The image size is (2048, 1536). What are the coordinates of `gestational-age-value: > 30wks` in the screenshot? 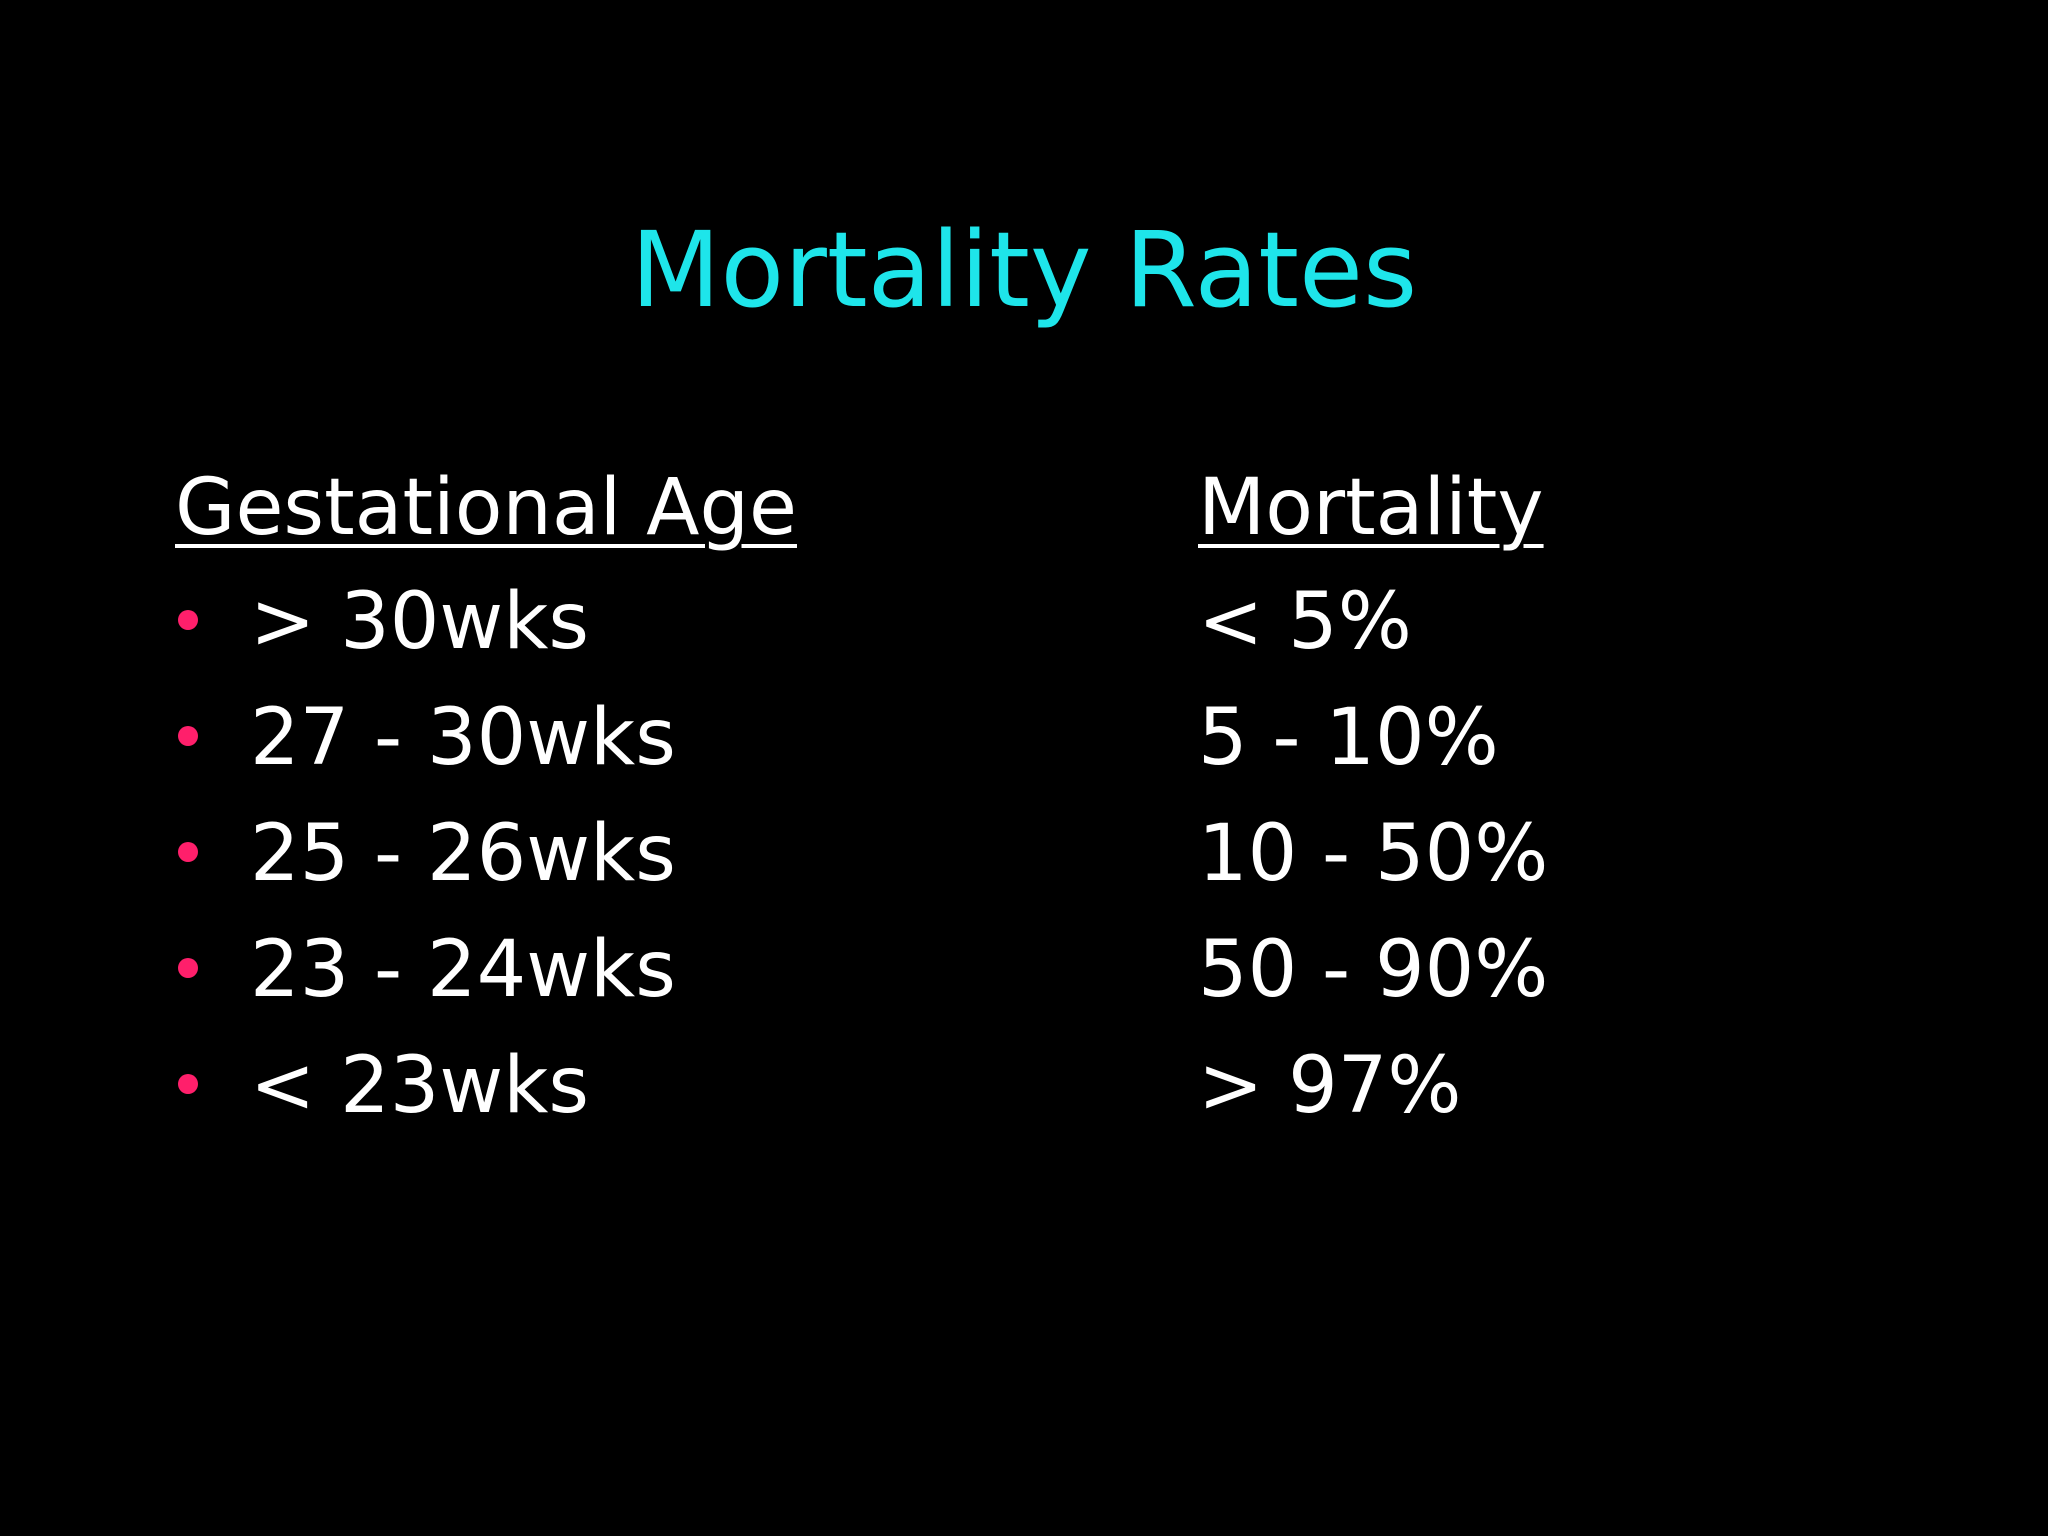 It's located at (420, 622).